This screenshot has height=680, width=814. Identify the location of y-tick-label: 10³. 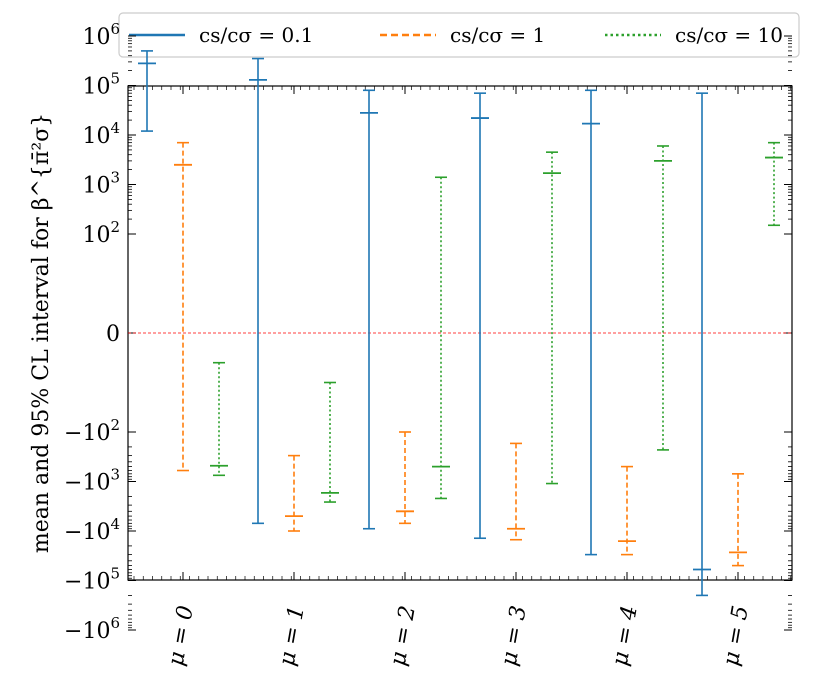
(101, 184).